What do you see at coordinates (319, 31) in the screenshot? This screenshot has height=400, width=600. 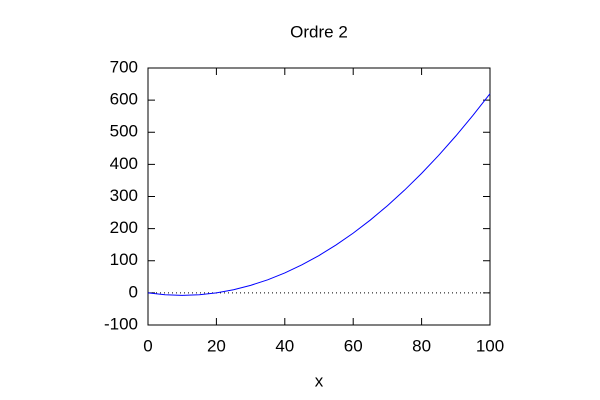 I see `chart-title: Ordre 2` at bounding box center [319, 31].